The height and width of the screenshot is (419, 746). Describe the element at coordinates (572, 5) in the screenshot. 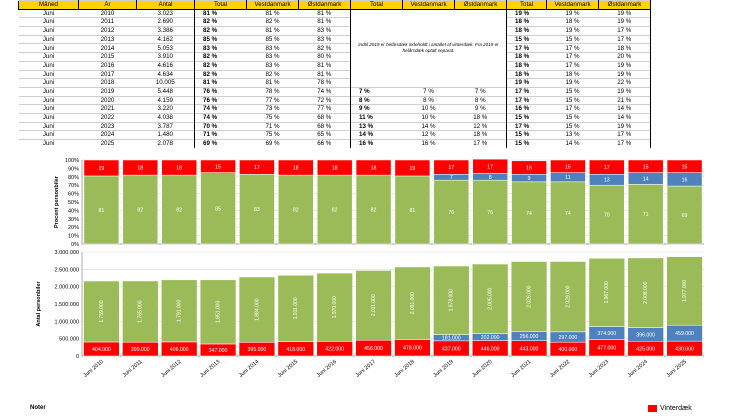

I see `col-header: Vestdanmark` at that location.